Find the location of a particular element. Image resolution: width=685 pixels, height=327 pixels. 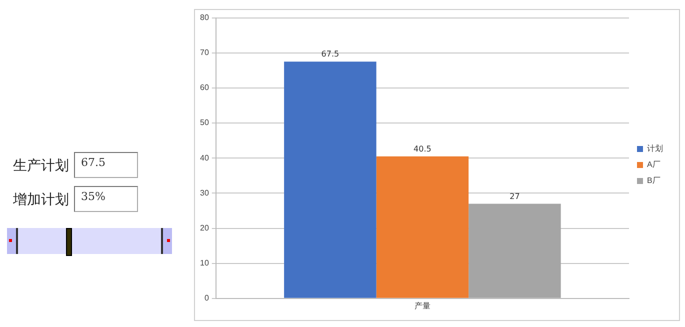

legend-label: 计划 is located at coordinates (655, 149).